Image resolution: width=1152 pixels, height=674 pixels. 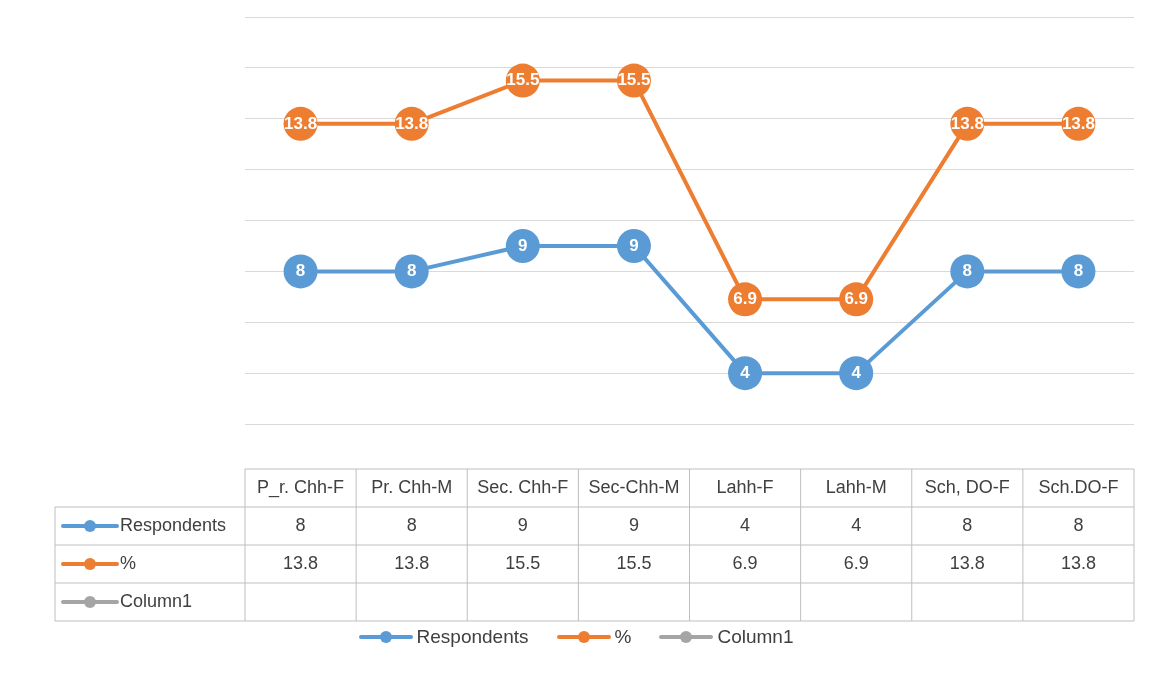 What do you see at coordinates (523, 486) in the screenshot?
I see `x-tick-label: Sec. Chh-F` at bounding box center [523, 486].